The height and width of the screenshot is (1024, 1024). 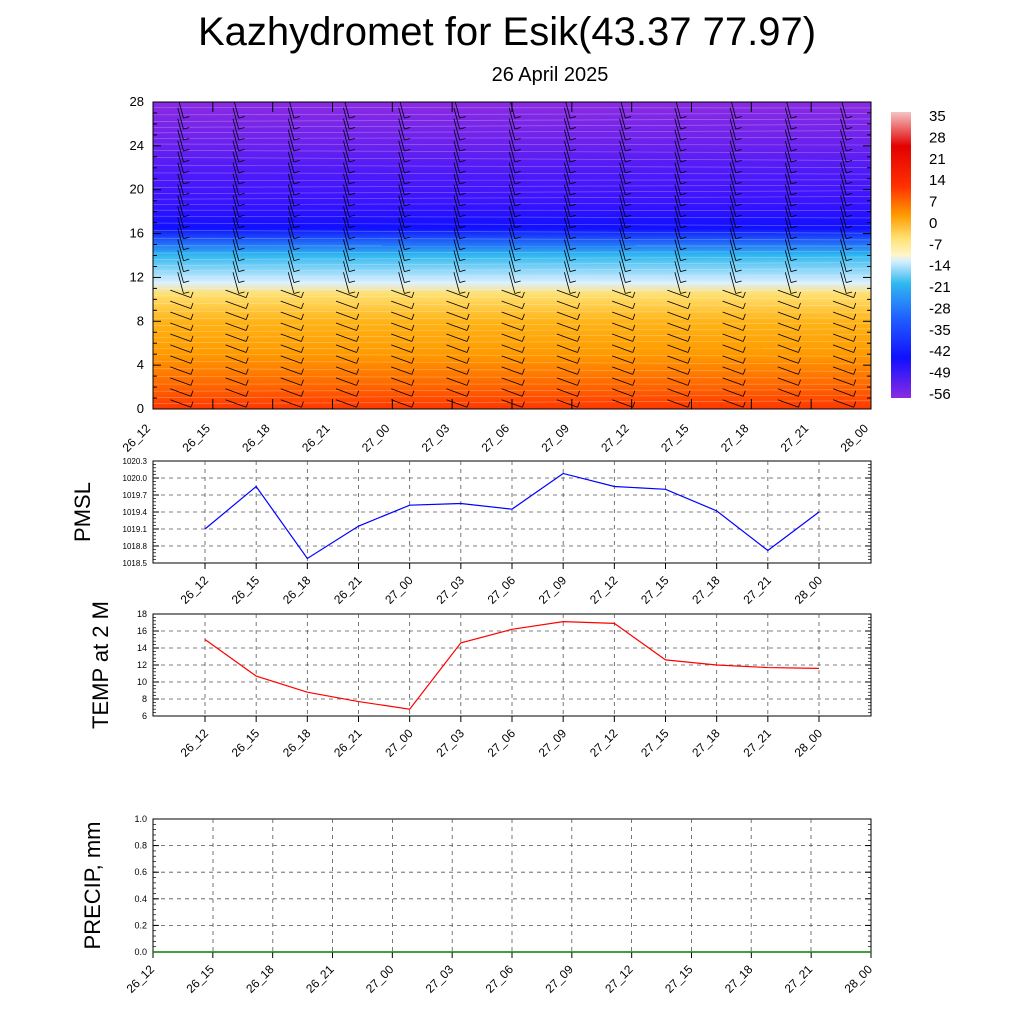 I want to click on colorbar: 35 28 21 14 7 0 -7 -14 -21 -28 -35 -42 -49 -56, so click(x=921, y=255).